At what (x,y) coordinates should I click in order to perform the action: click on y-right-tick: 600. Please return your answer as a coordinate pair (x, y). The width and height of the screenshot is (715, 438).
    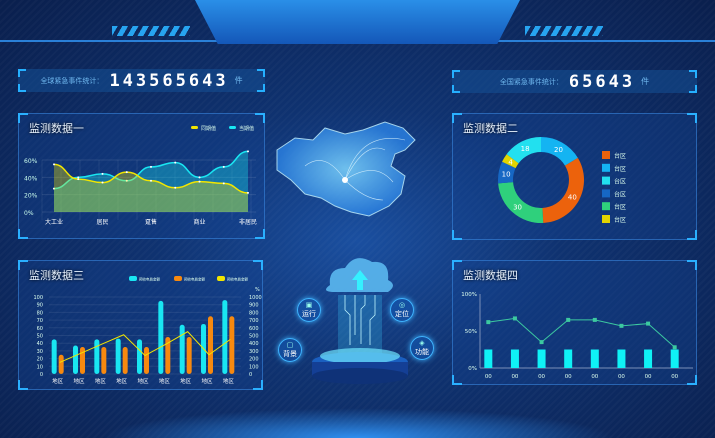
    Looking at the image, I should click on (254, 329).